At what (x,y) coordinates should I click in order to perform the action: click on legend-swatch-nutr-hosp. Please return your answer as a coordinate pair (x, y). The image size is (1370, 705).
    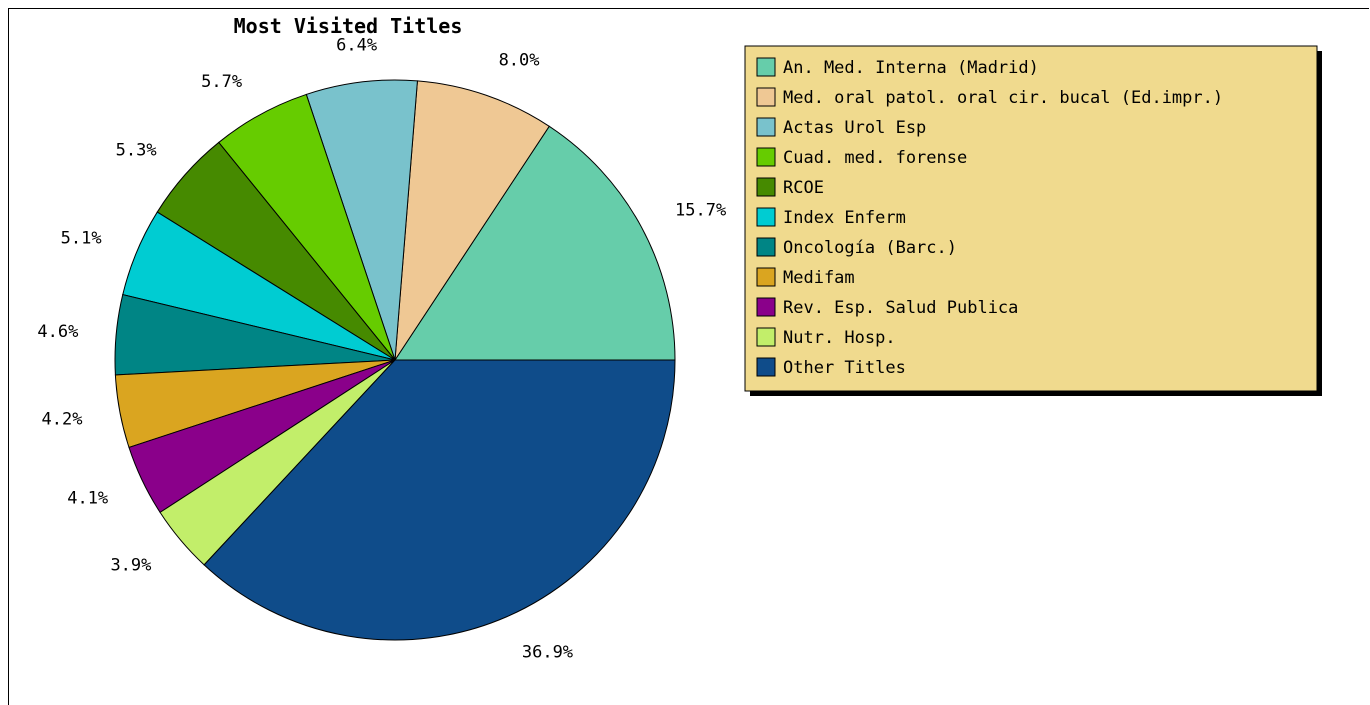
    Looking at the image, I should click on (766, 337).